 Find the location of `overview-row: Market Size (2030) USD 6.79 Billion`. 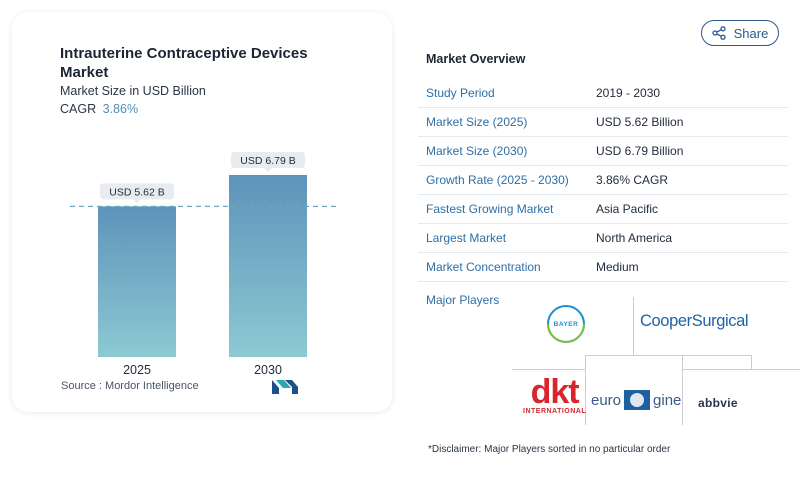

overview-row: Market Size (2030) USD 6.79 Billion is located at coordinates (603, 151).